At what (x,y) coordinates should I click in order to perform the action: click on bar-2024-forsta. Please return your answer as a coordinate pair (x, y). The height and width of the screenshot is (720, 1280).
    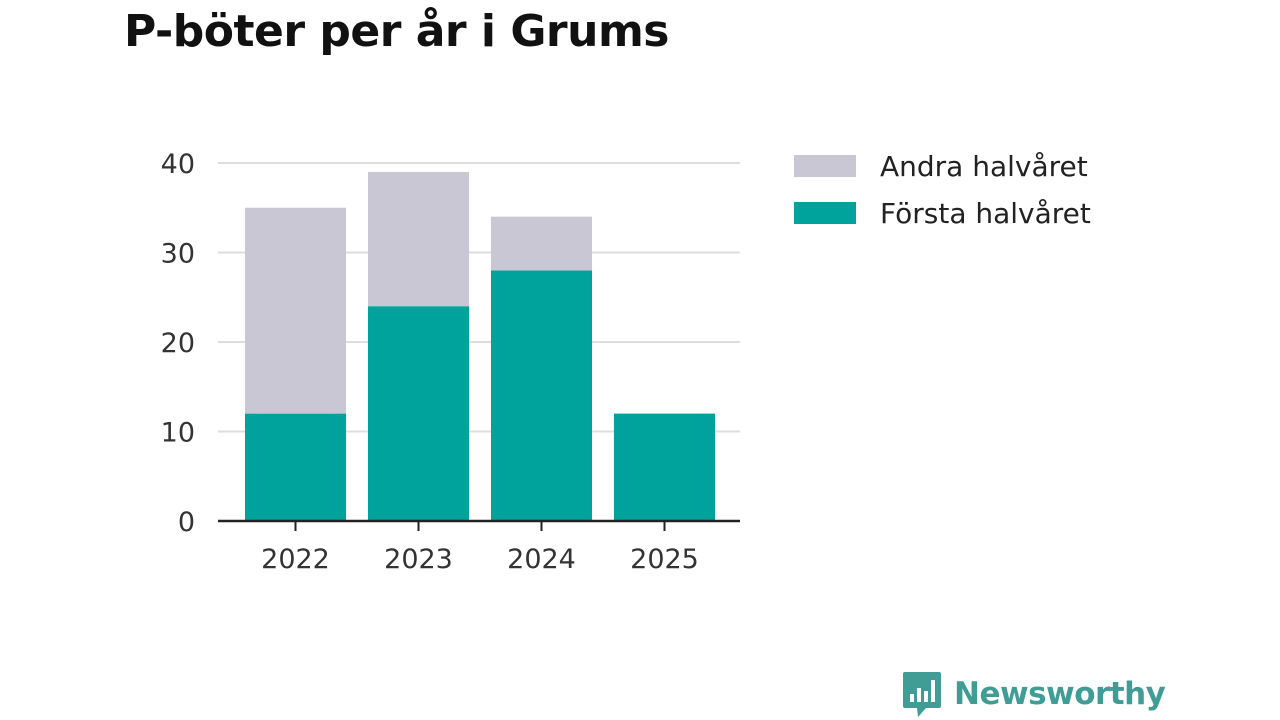
    Looking at the image, I should click on (541, 395).